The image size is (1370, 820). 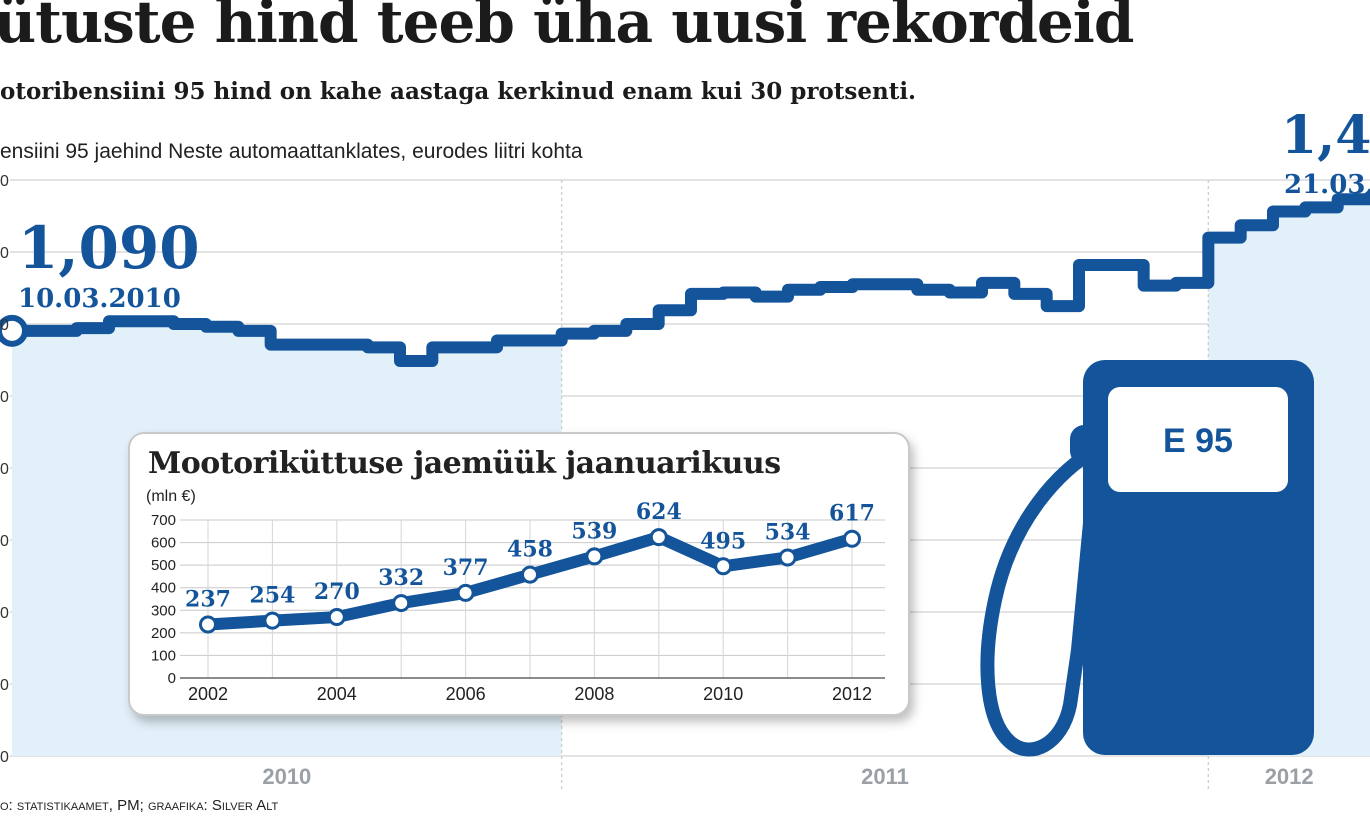 What do you see at coordinates (530, 694) in the screenshot?
I see `inset-x-tick-labels: 2002 2004 2006 2008 2010 2012` at bounding box center [530, 694].